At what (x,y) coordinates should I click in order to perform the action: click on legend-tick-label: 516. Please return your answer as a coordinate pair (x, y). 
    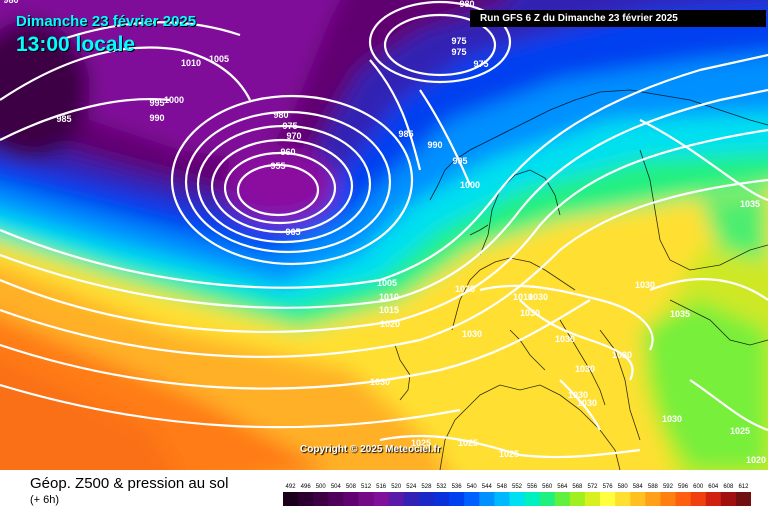
    Looking at the image, I should click on (381, 487).